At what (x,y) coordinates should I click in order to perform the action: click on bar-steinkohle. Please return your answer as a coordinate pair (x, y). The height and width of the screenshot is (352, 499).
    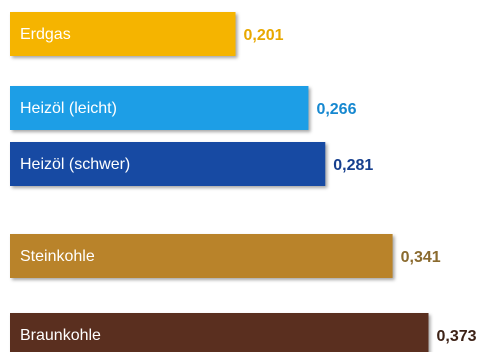
    Looking at the image, I should click on (201, 256).